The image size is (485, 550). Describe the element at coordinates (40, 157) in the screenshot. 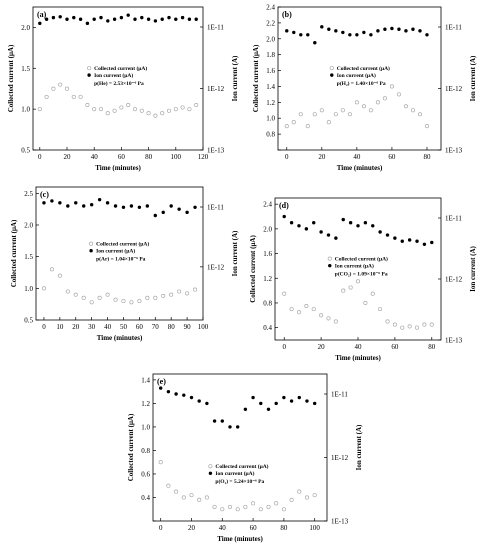

I see `x-tick-label: 0` at that location.